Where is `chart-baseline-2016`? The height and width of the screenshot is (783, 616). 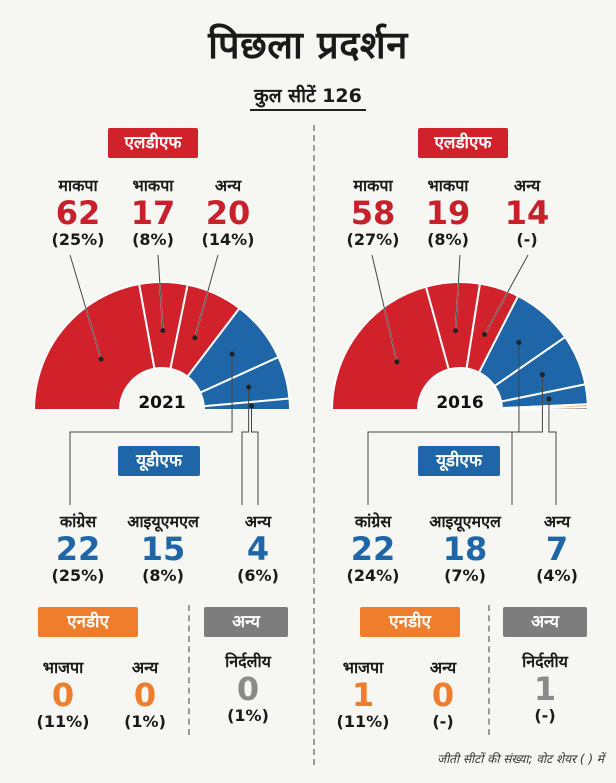 chart-baseline-2016 is located at coordinates (460, 413).